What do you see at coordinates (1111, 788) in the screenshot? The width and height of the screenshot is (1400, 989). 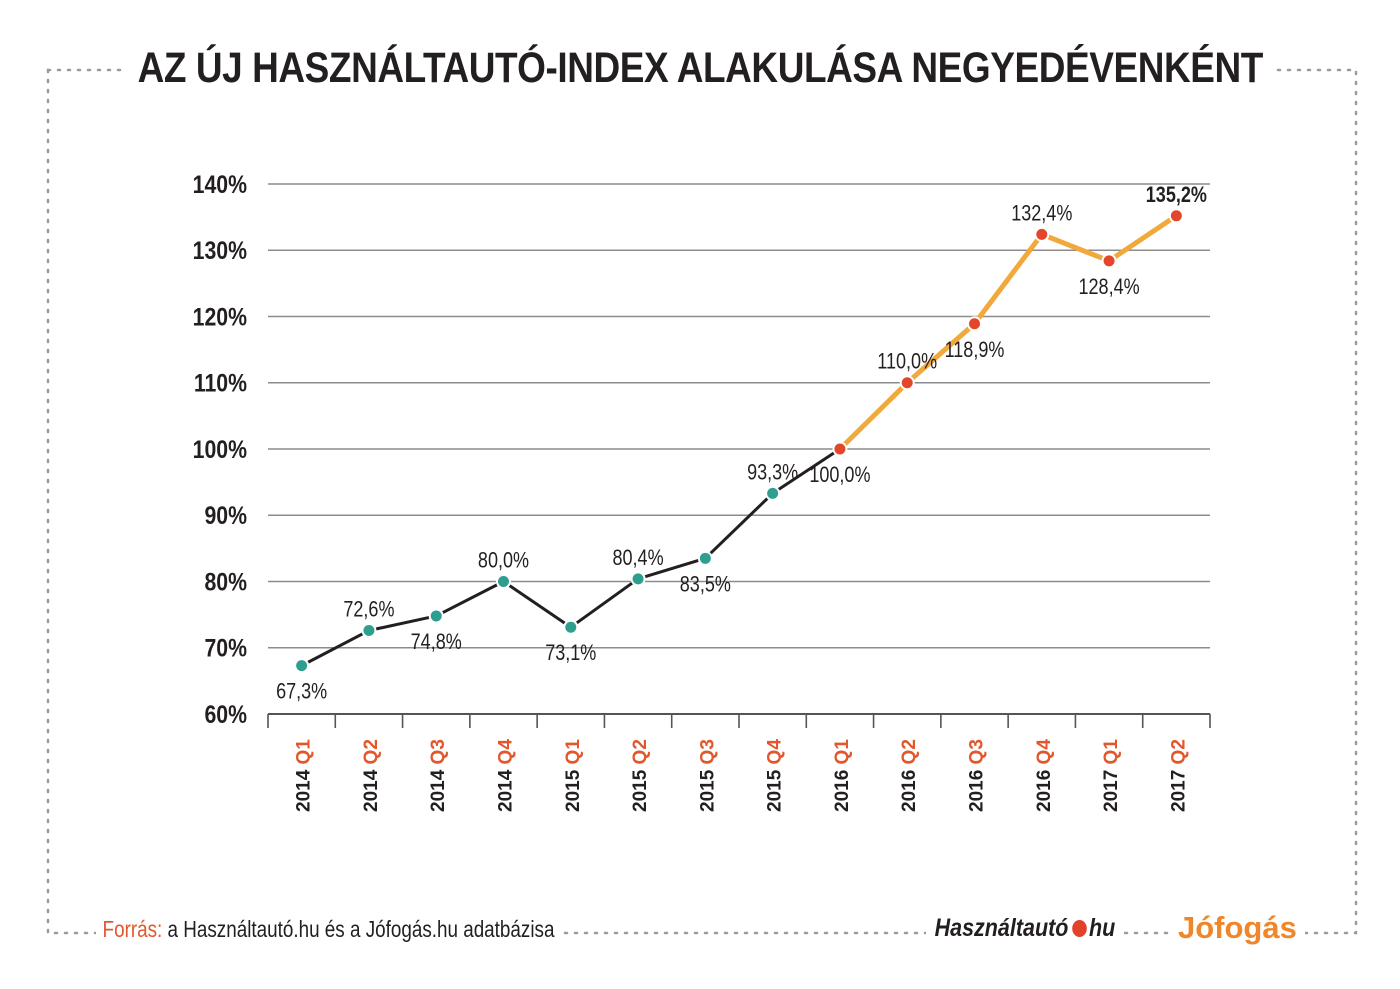 I see `x-tick-year: 2017` at bounding box center [1111, 788].